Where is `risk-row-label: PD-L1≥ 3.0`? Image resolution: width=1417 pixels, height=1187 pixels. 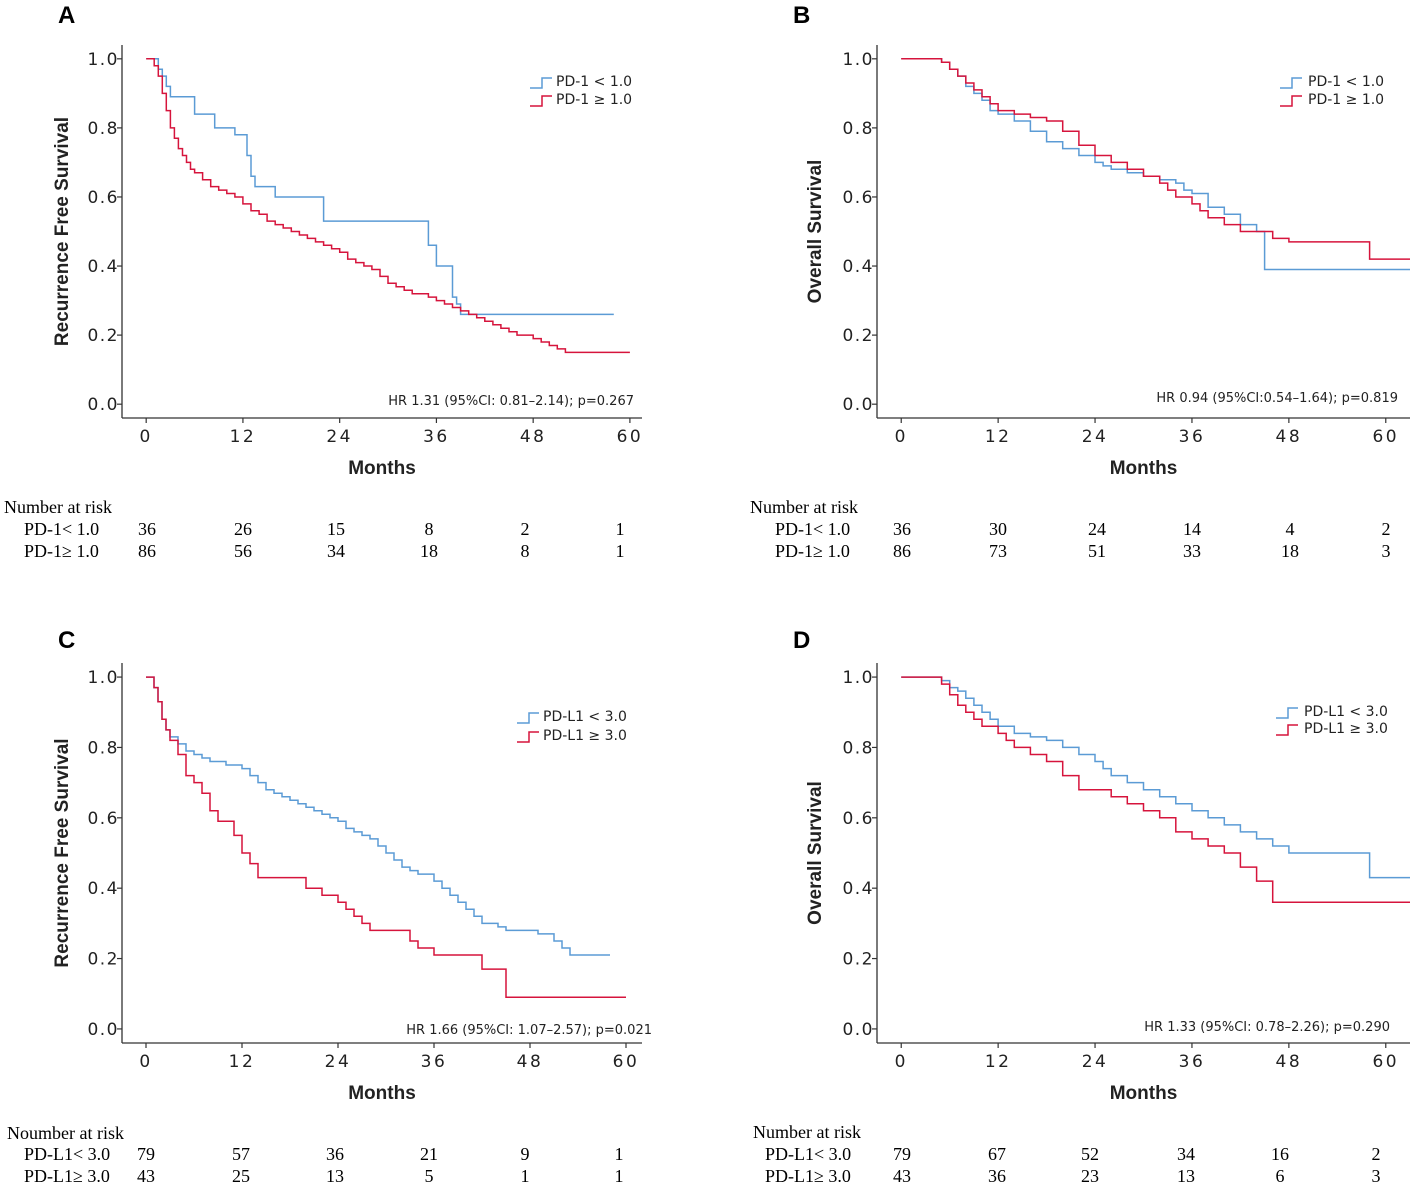
risk-row-label: PD-L1≥ 3.0 is located at coordinates (808, 1176).